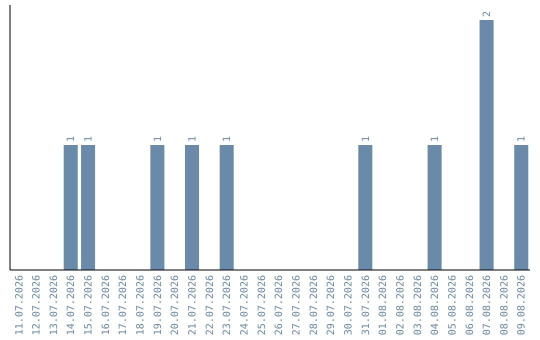 The width and height of the screenshot is (540, 340). What do you see at coordinates (296, 305) in the screenshot?
I see `x-tick-label: 27.07.2026` at bounding box center [296, 305].